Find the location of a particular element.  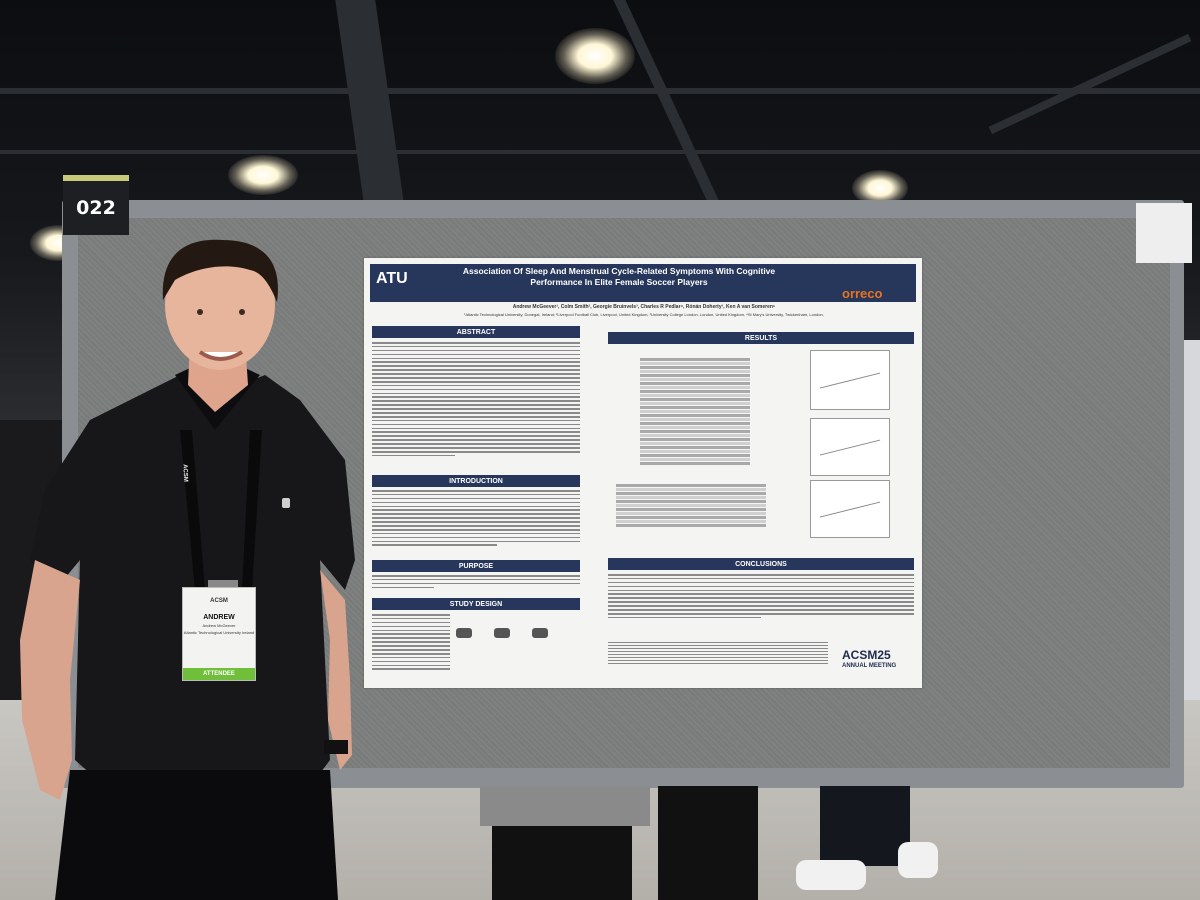

cognitive-performance-icon is located at coordinates (540, 633).